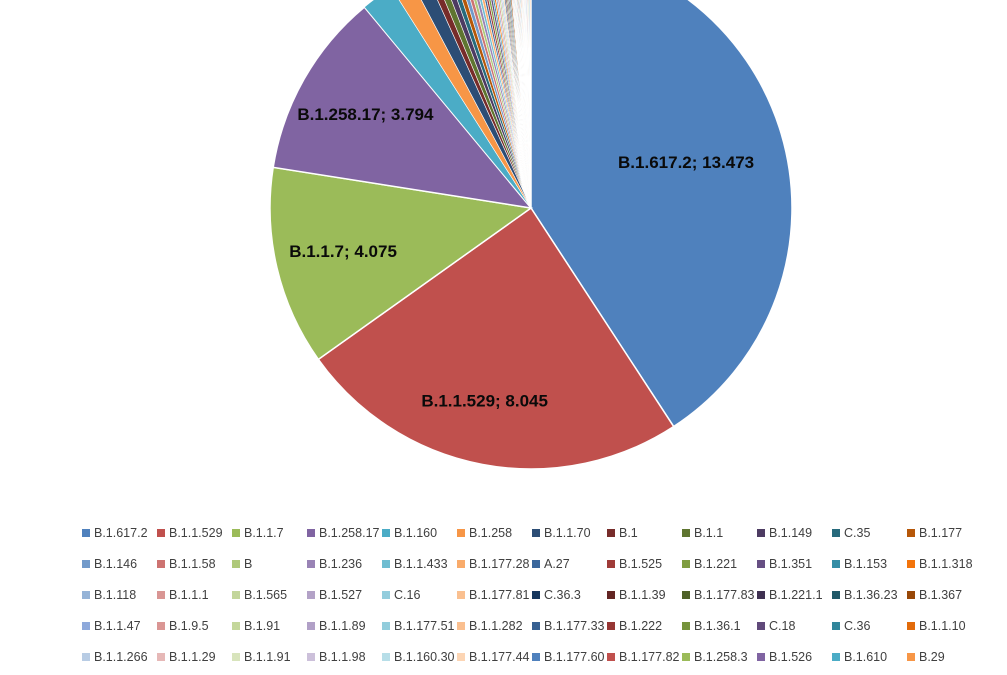 Image resolution: width=1007 pixels, height=675 pixels. Describe the element at coordinates (119, 595) in the screenshot. I see `legend-item: B.1.118` at that location.